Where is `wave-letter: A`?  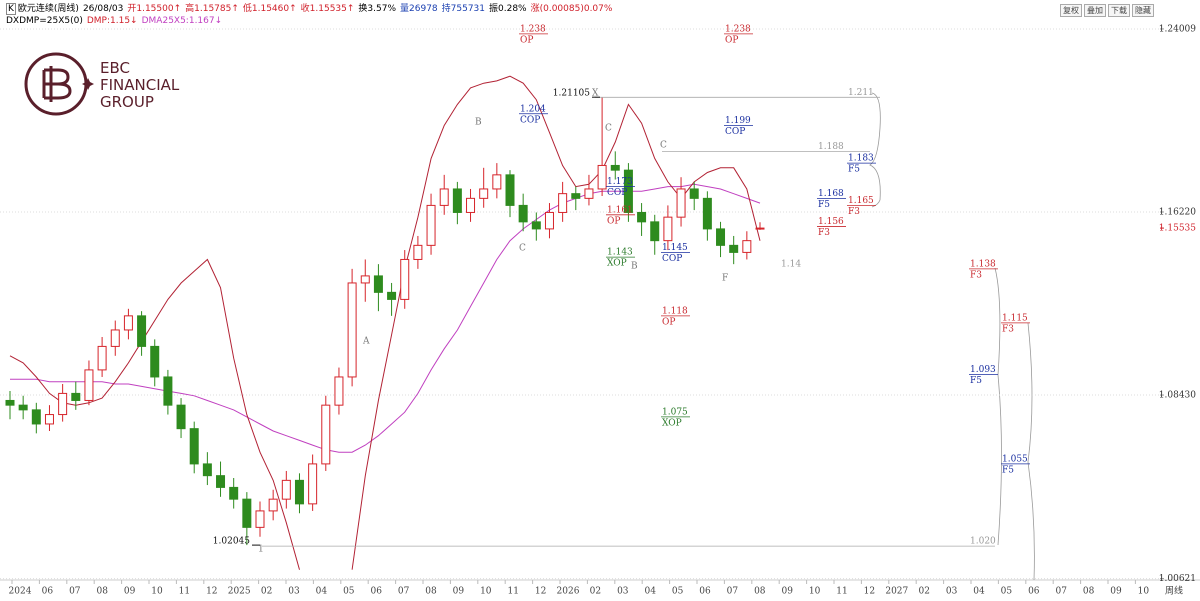 wave-letter: A is located at coordinates (366, 342).